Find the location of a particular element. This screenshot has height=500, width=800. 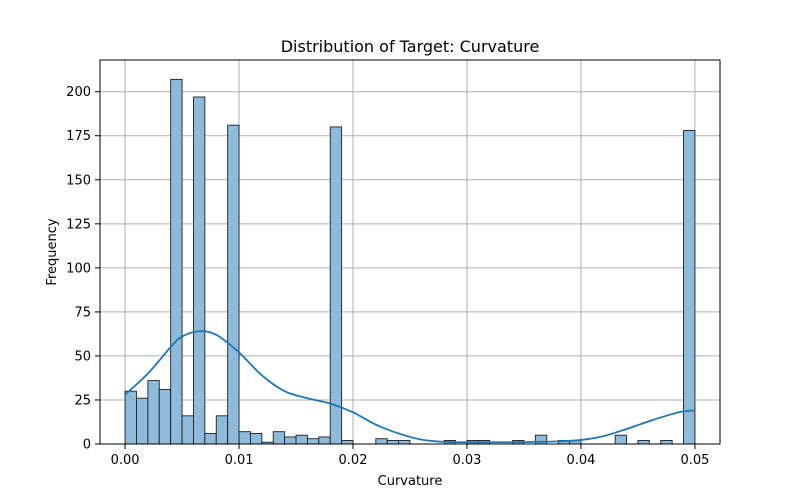

y-tick-label: 50 is located at coordinates (82, 356).